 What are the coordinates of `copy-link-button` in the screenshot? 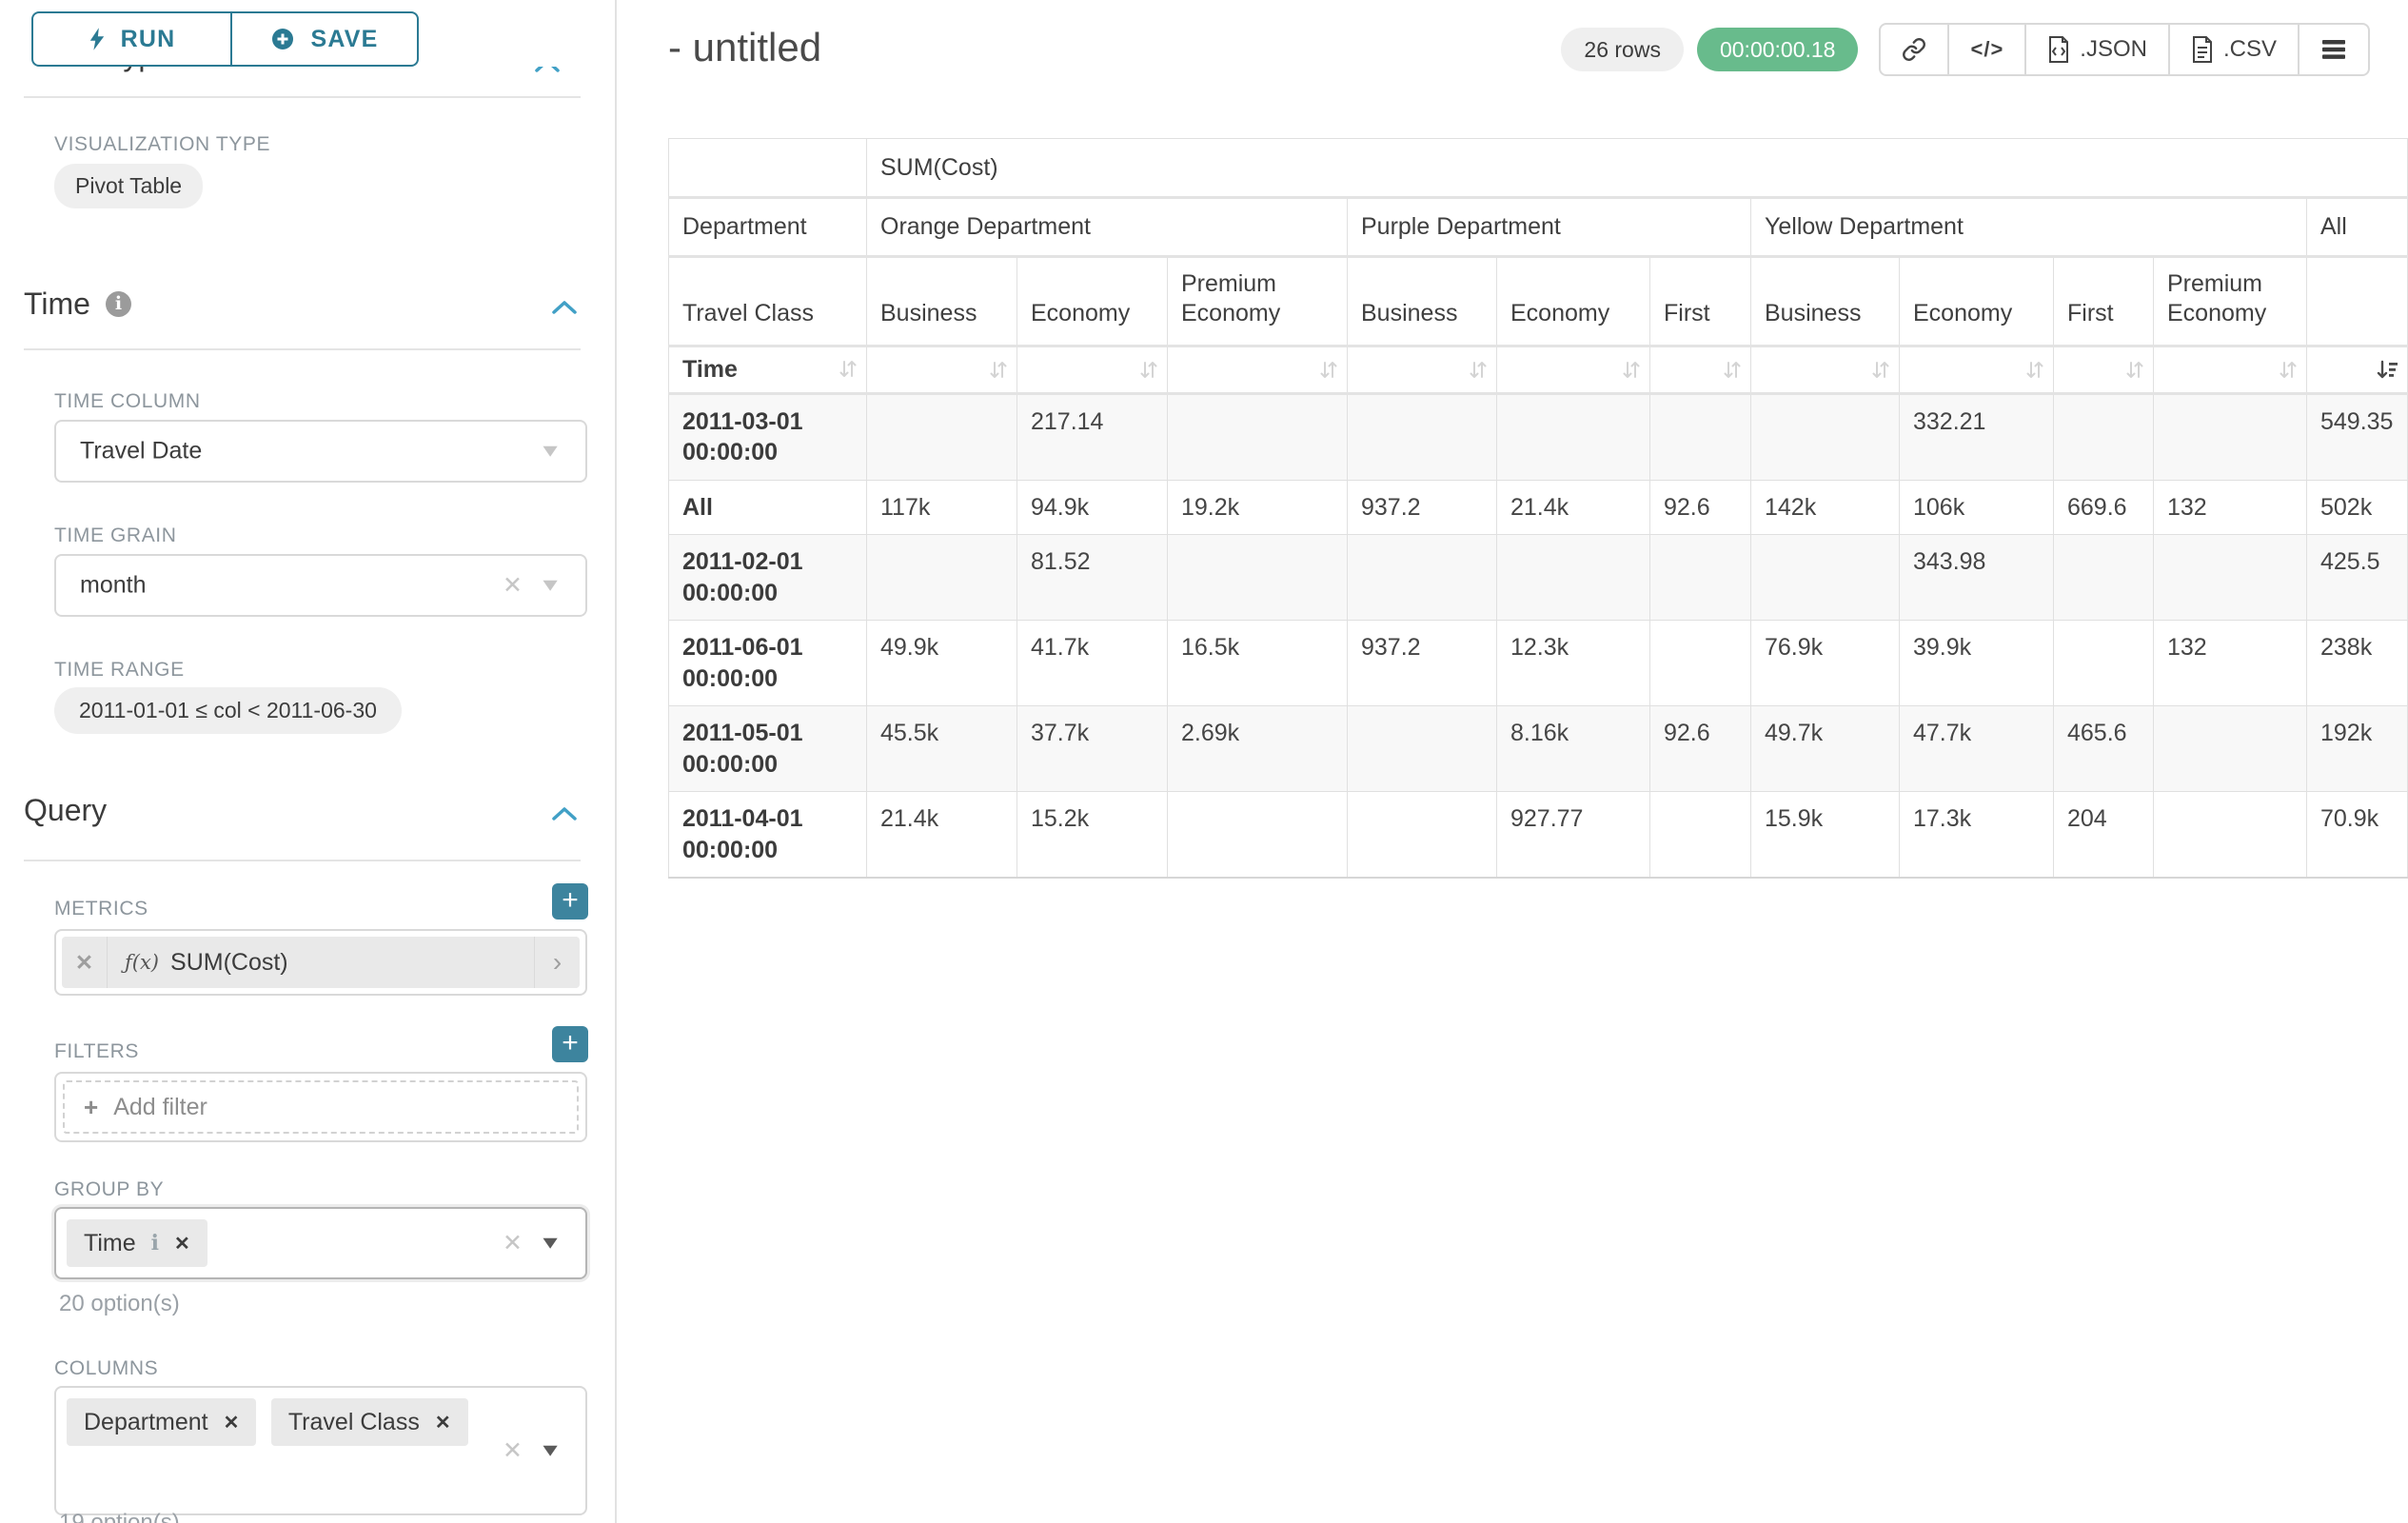 It's located at (1914, 50).